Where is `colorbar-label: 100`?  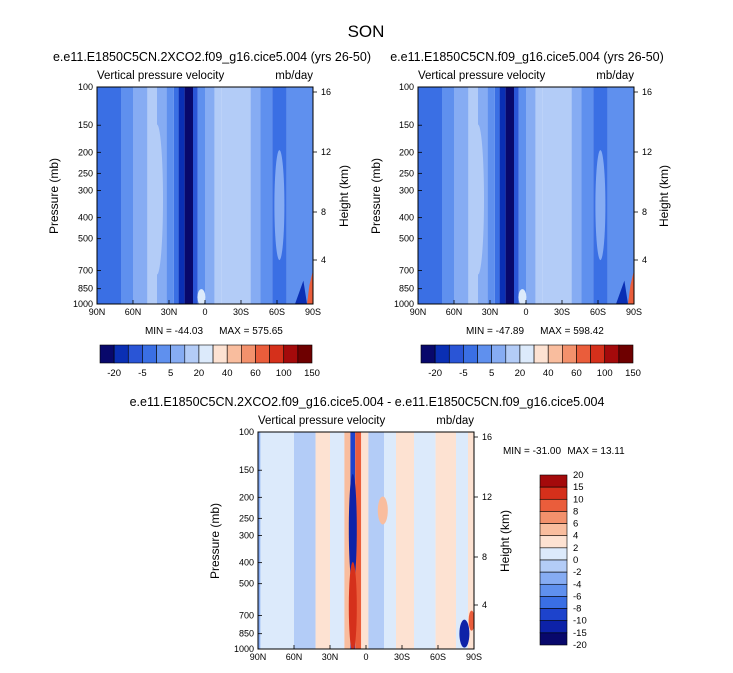
colorbar-label: 100 is located at coordinates (605, 373).